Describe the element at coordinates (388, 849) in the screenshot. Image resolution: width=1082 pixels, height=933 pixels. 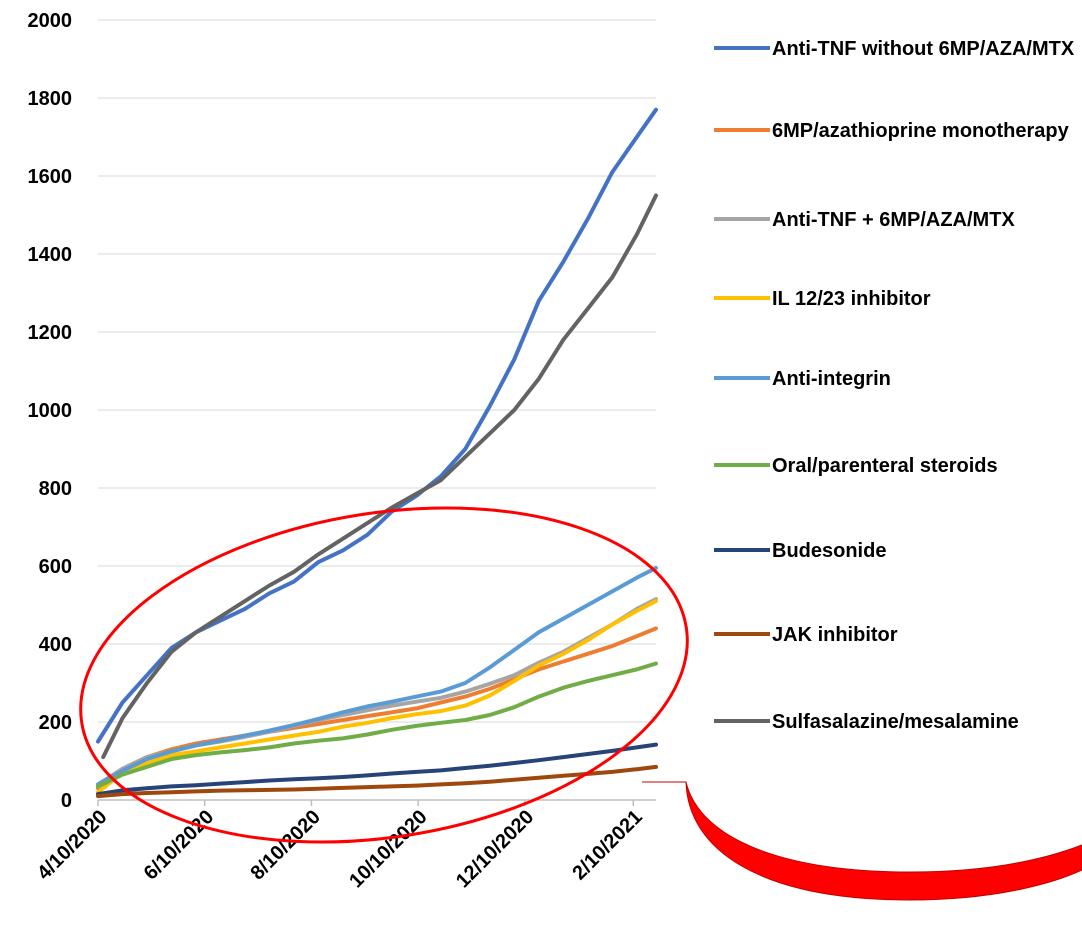
I see `x-tick-label: 10/10/2020` at that location.